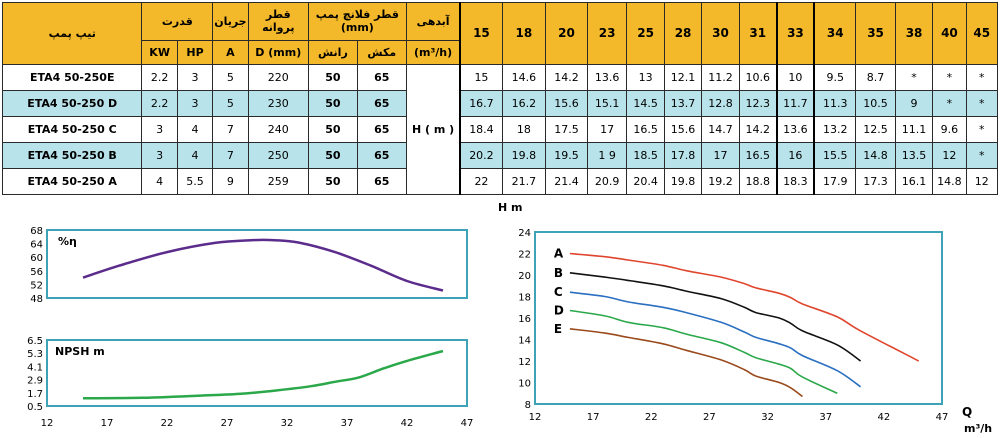 The image size is (1000, 438). What do you see at coordinates (967, 412) in the screenshot?
I see `x-axis-label: Q` at bounding box center [967, 412].